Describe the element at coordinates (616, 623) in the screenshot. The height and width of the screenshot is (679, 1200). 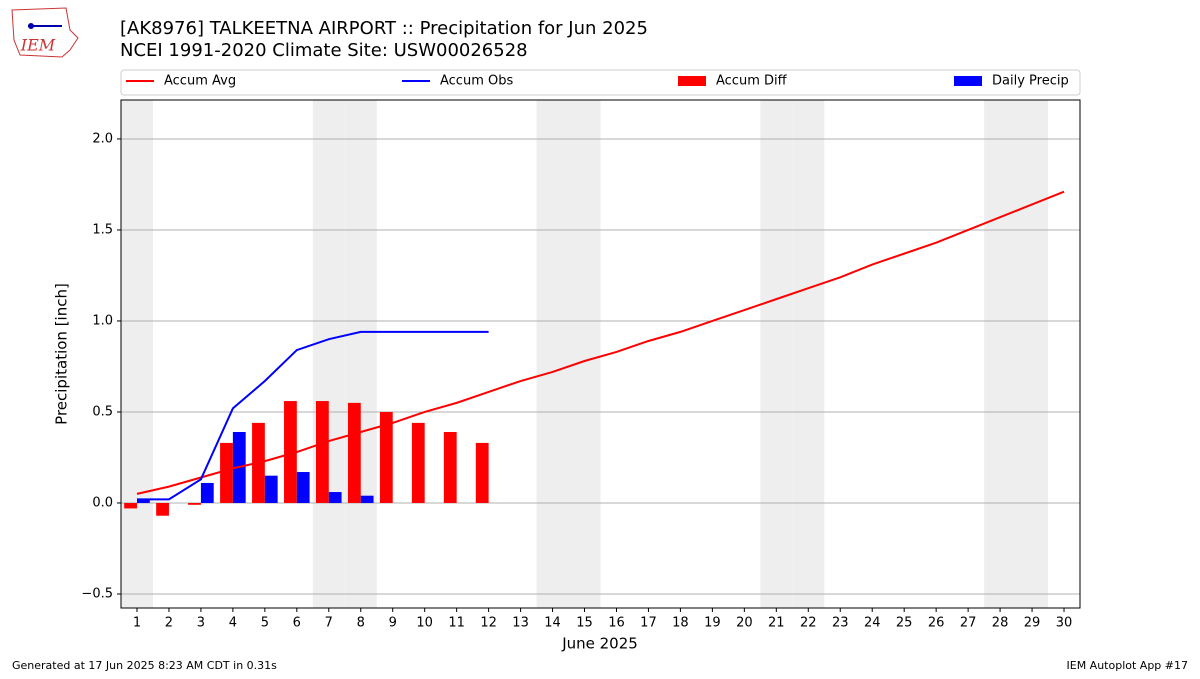
I see `x-tick-label: 16` at that location.